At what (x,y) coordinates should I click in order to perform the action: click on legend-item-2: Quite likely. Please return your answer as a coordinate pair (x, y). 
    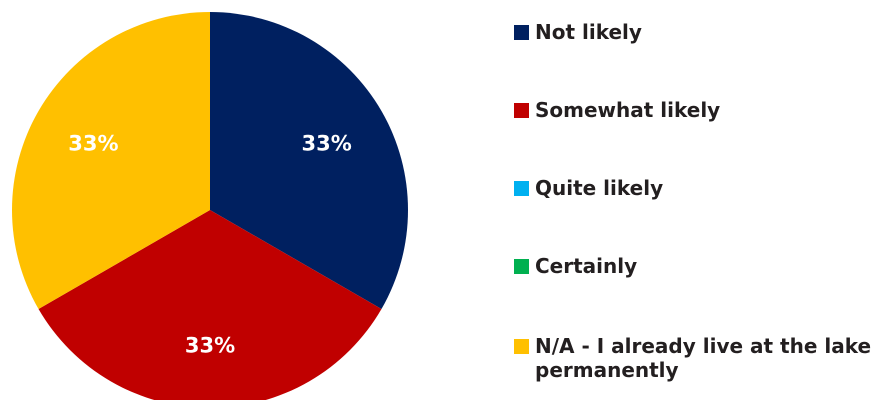
    Looking at the image, I should click on (694, 188).